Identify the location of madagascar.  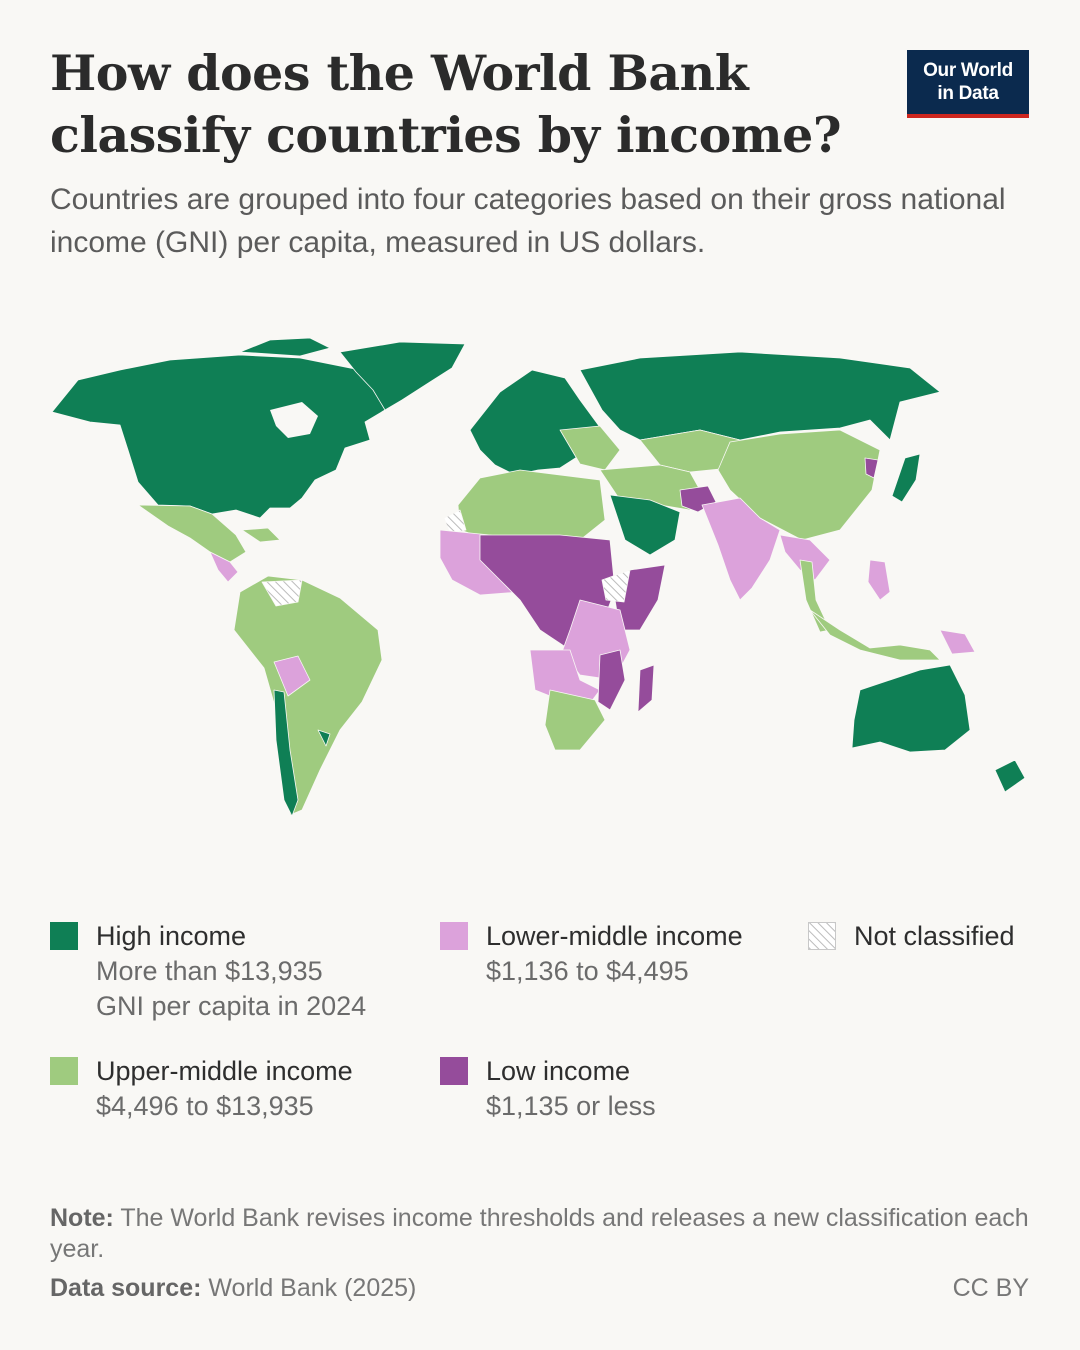
(646, 688).